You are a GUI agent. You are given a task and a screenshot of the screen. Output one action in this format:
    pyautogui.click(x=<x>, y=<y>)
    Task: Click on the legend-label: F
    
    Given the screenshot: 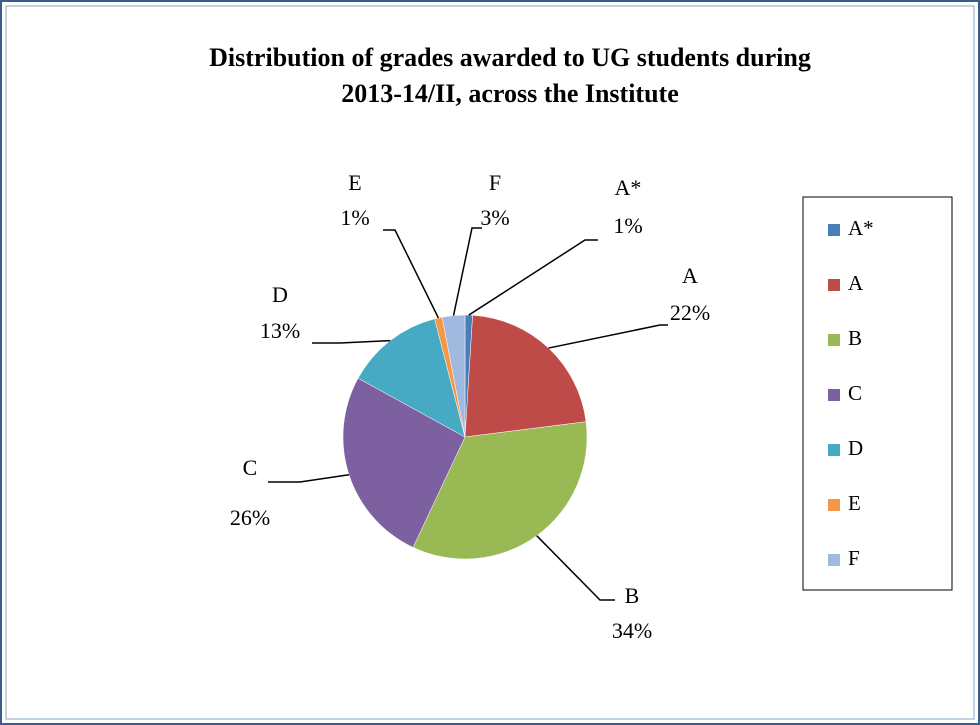 What is the action you would take?
    pyautogui.click(x=854, y=558)
    